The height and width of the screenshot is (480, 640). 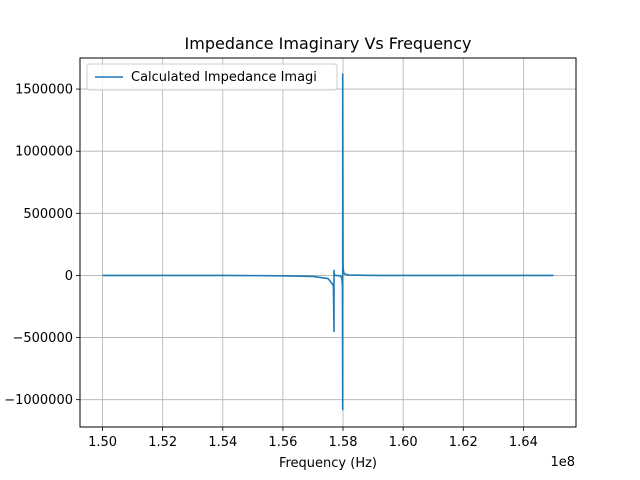 I want to click on legend: Calculated Impedance Imagi, so click(x=212, y=77).